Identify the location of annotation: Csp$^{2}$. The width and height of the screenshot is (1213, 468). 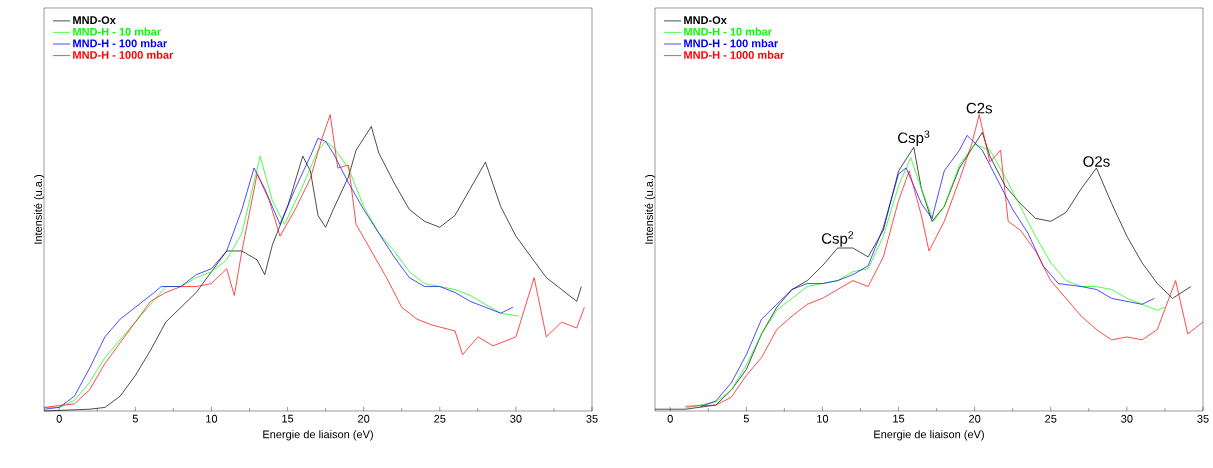
(837, 239).